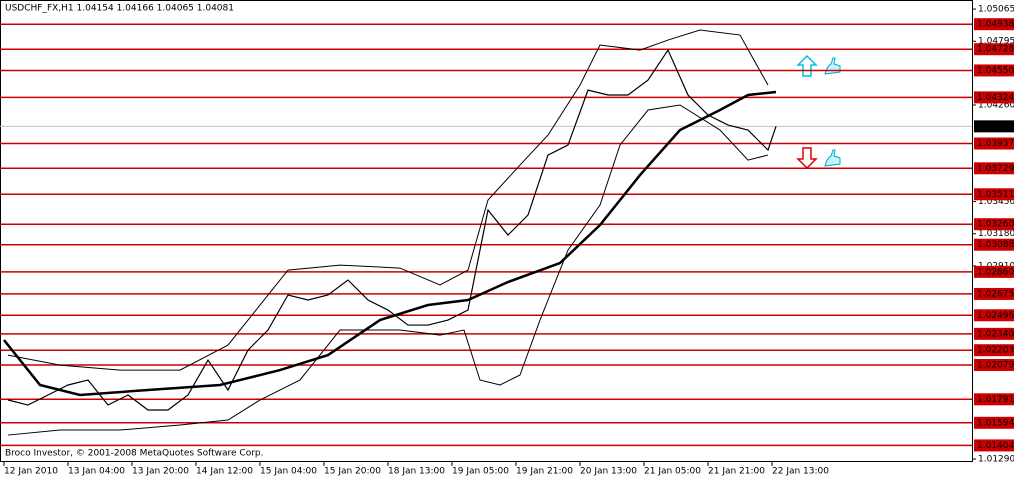 Image resolution: width=1014 pixels, height=479 pixels. I want to click on level-label: 1.03729, so click(995, 169).